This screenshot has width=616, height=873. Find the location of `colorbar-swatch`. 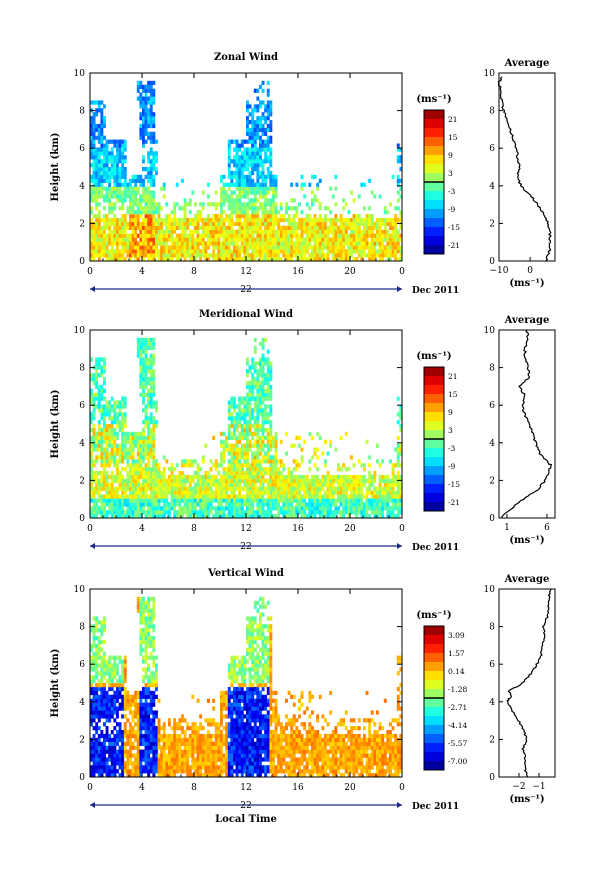

colorbar-swatch is located at coordinates (434, 471).